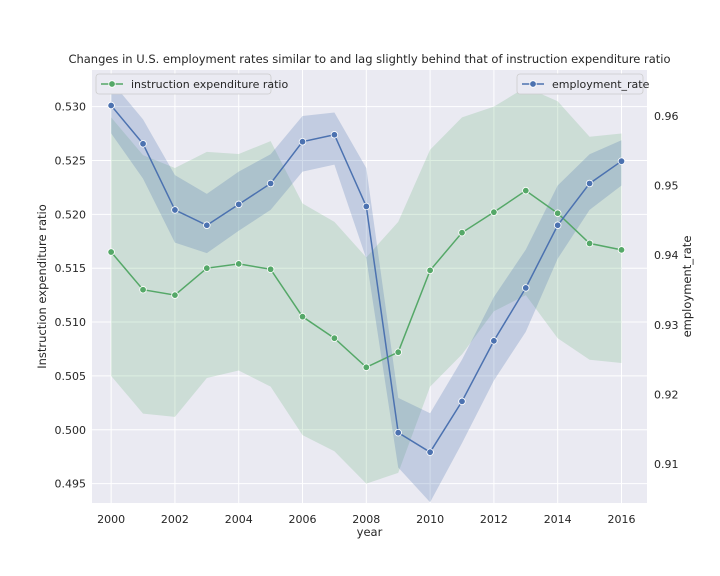 The height and width of the screenshot is (576, 720). Describe the element at coordinates (239, 519) in the screenshot. I see `x-tick-label: 2004` at that location.